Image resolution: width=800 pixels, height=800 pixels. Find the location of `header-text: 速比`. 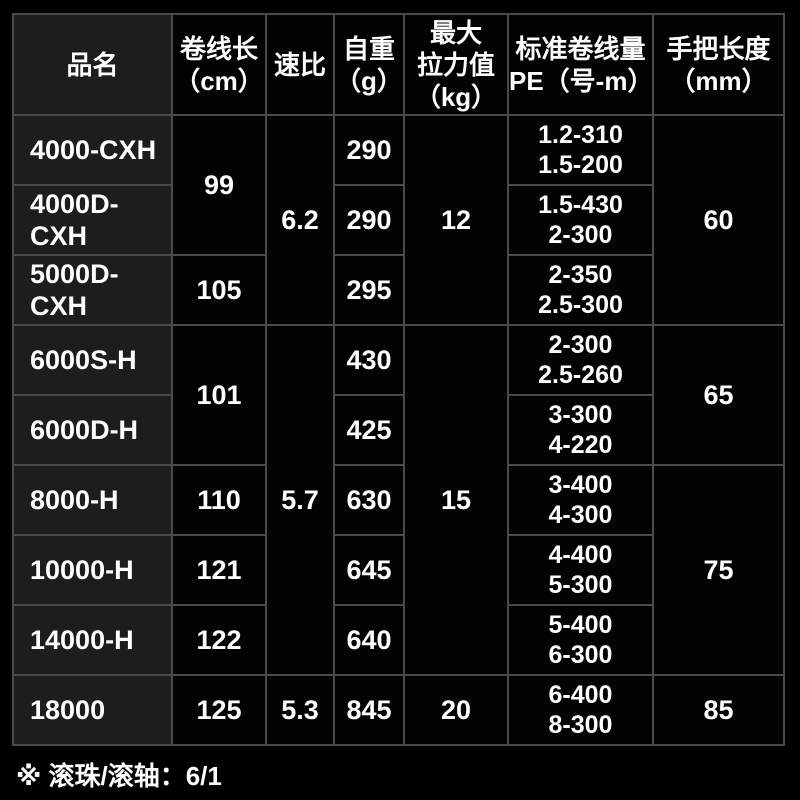

header-text: 速比 is located at coordinates (299, 64).